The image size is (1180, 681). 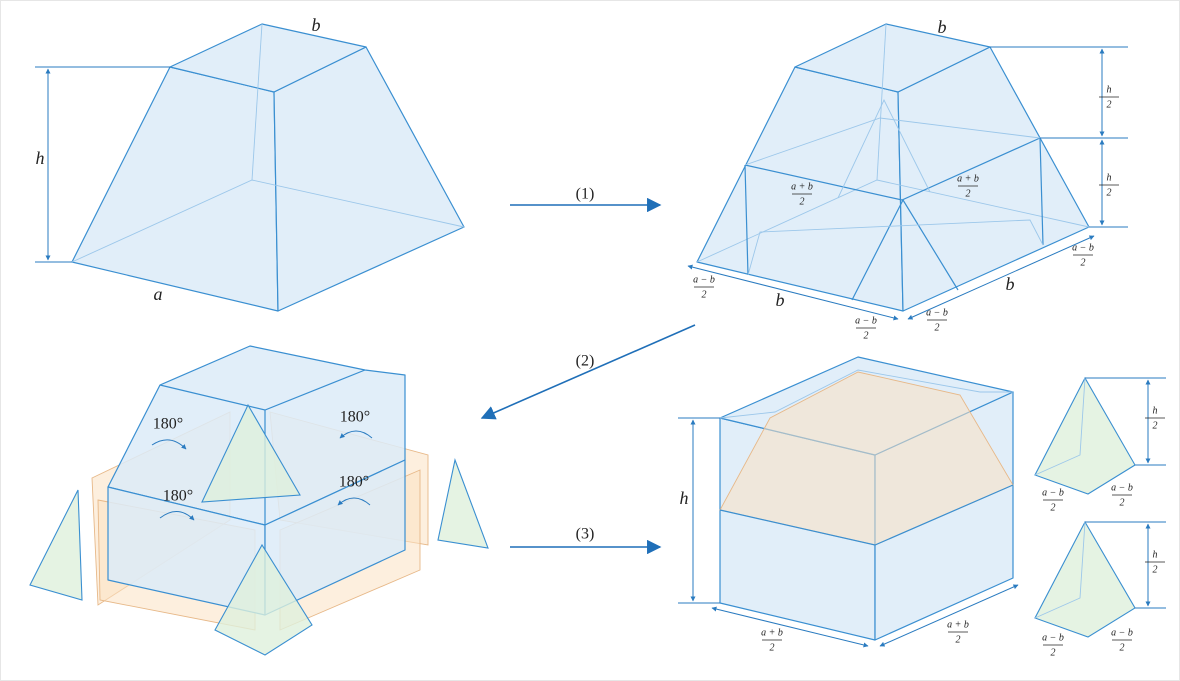 I want to click on step-arrows, so click(x=588, y=376).